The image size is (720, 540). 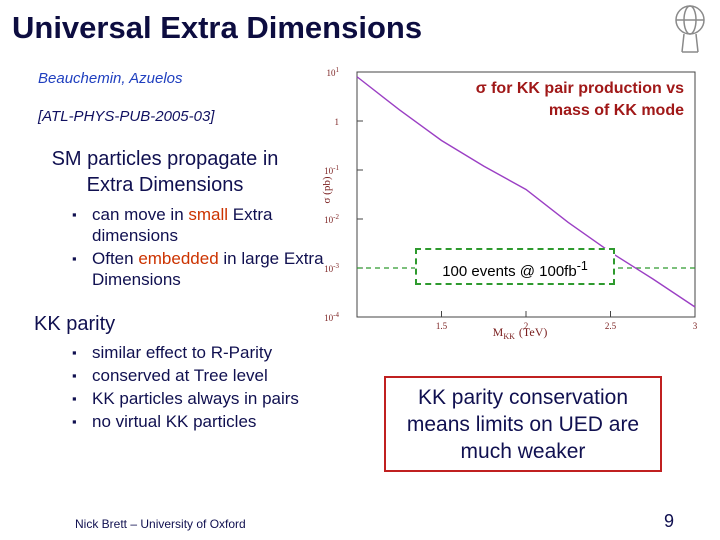 I want to click on y-tick-exp: -4, so click(x=336, y=315).